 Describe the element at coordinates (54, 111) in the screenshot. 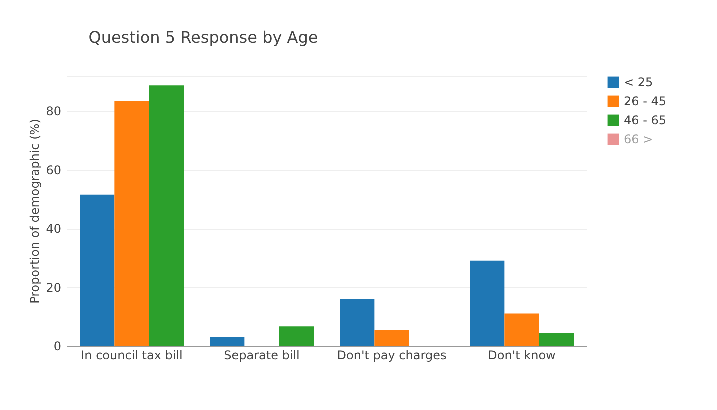

I see `y-tick-label: 80` at that location.